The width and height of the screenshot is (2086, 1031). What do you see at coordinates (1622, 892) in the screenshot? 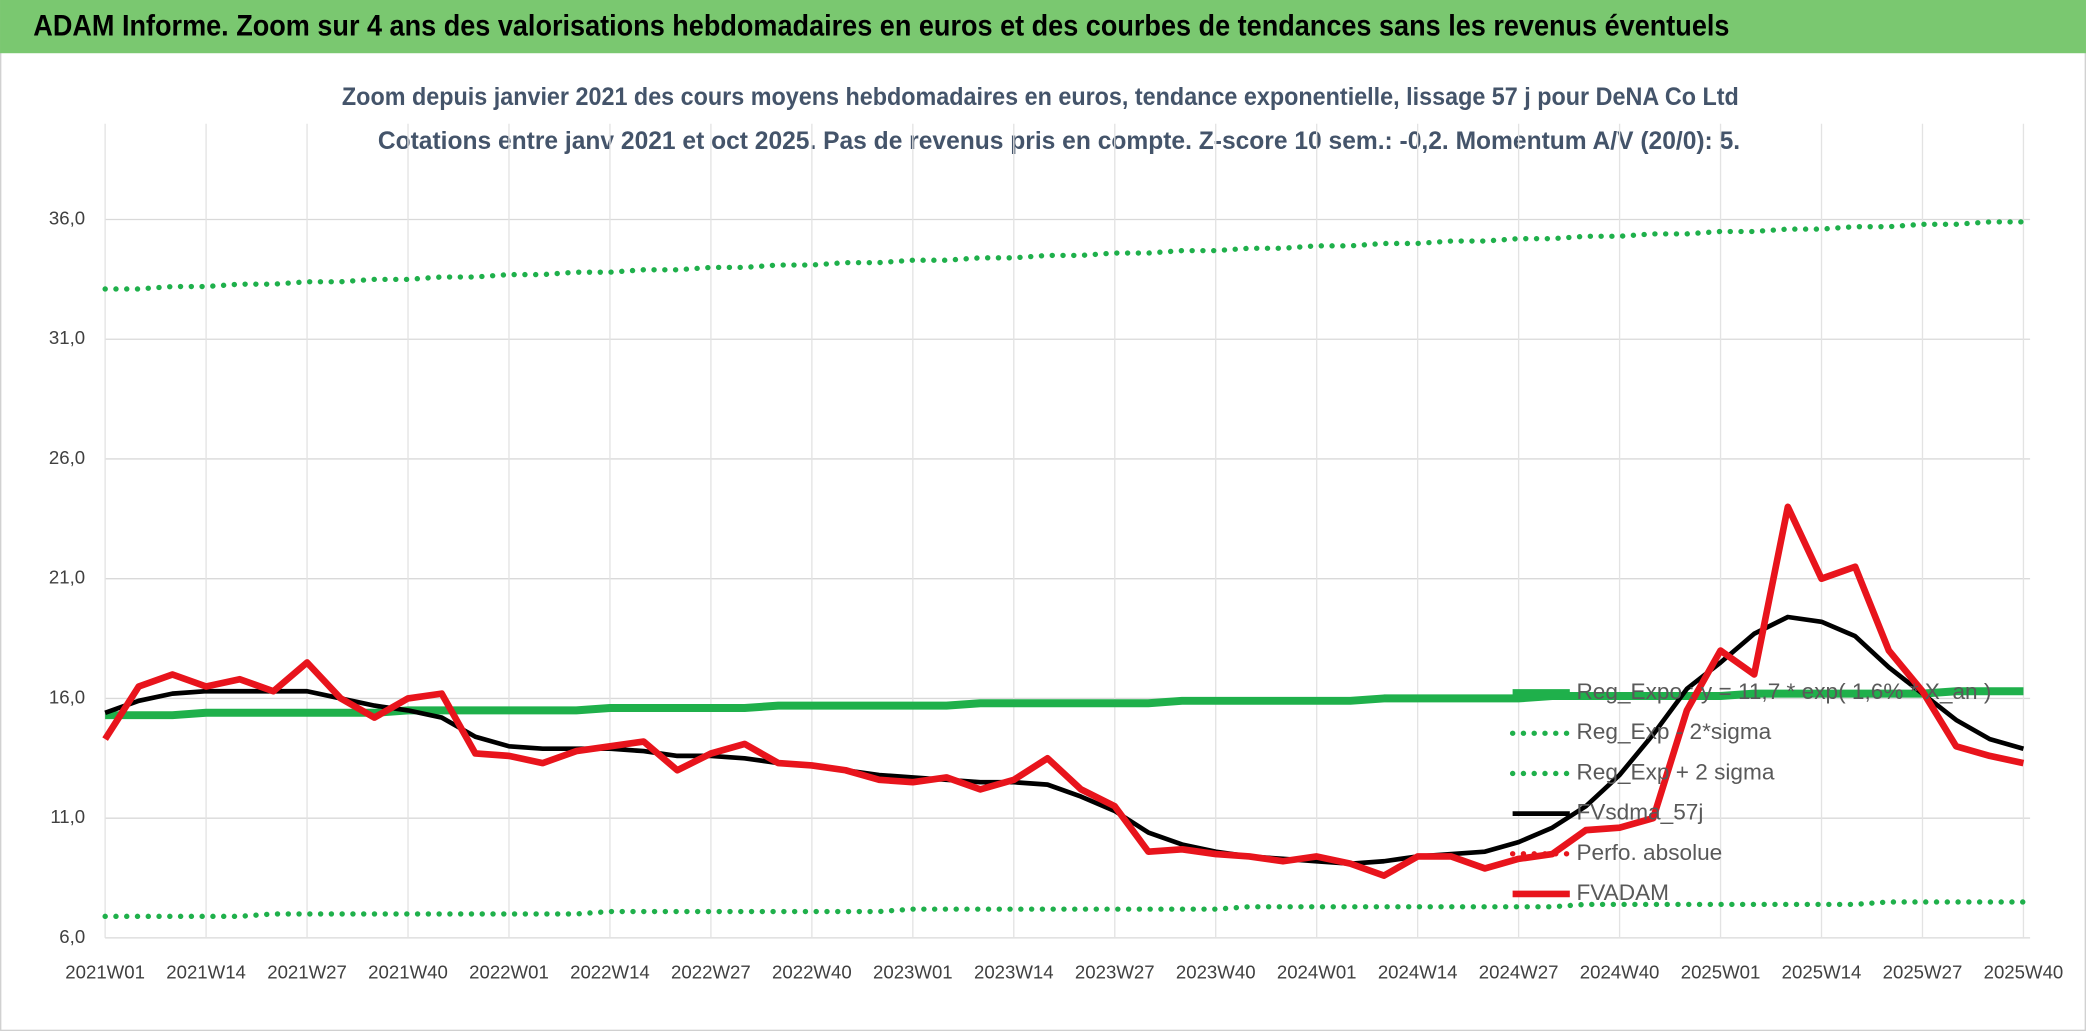
I see `legend-label: FVADAM` at bounding box center [1622, 892].